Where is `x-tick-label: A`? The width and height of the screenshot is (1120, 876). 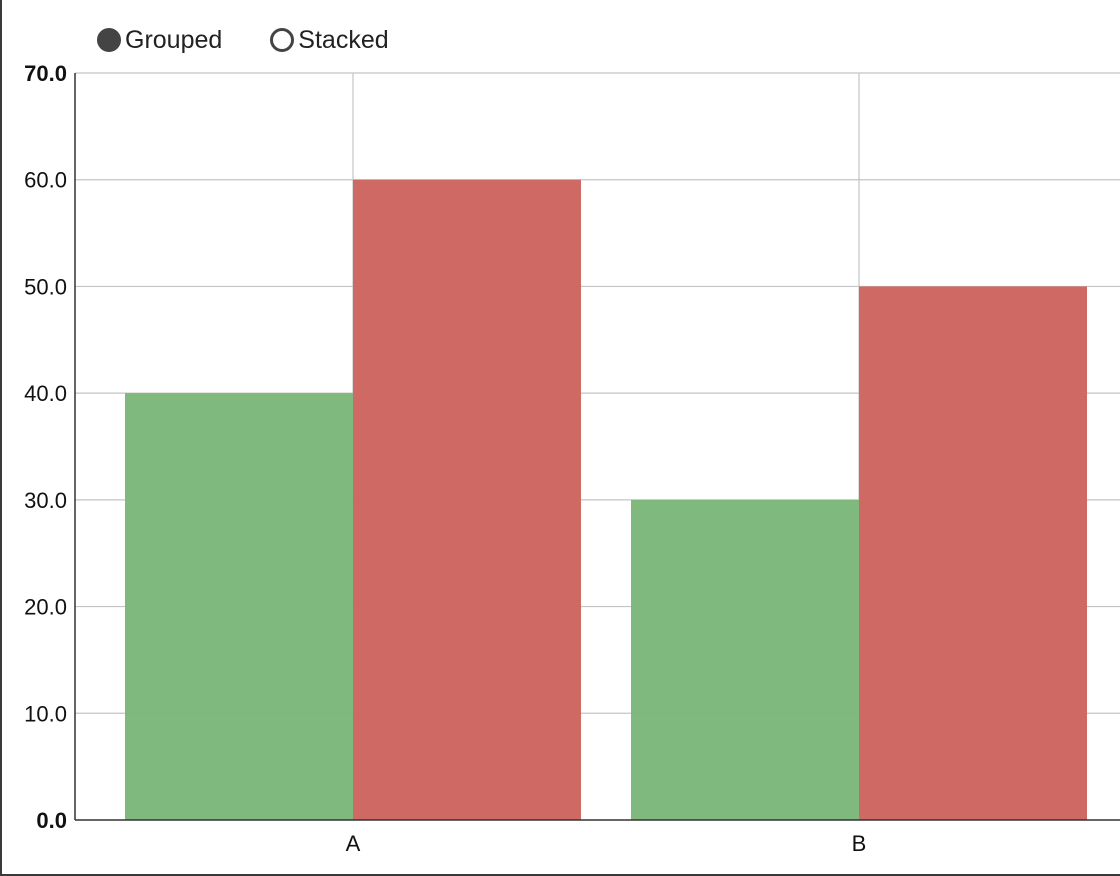 x-tick-label: A is located at coordinates (353, 843).